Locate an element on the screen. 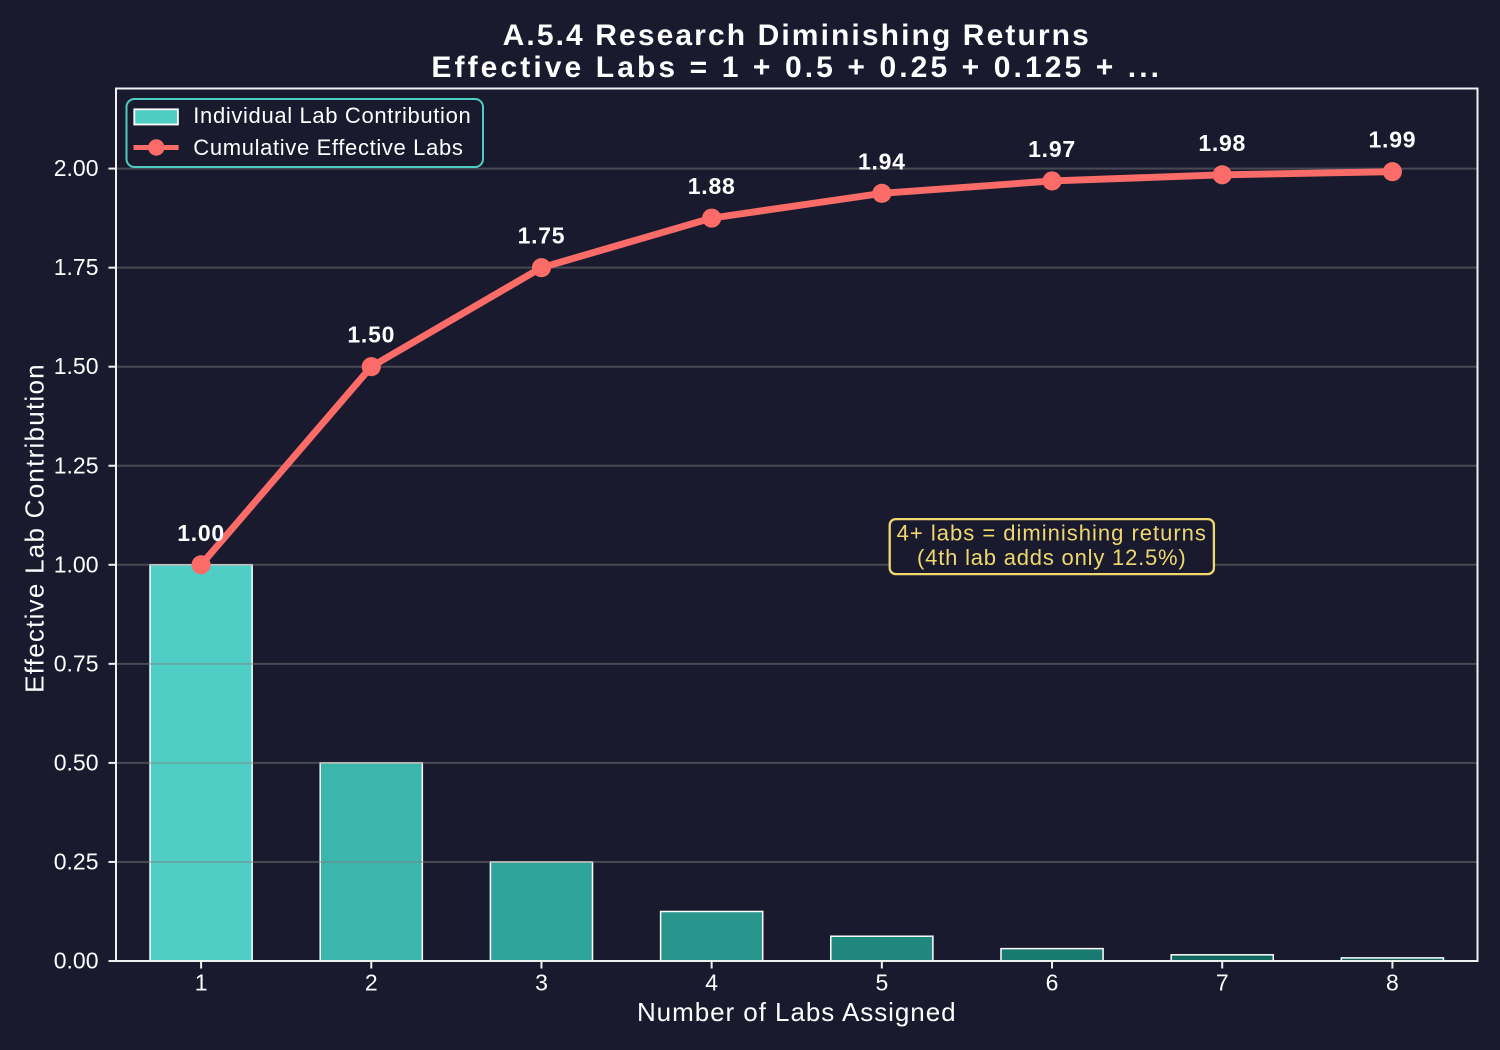  svg-text: Individual Lab Contribution is located at coordinates (332, 115).